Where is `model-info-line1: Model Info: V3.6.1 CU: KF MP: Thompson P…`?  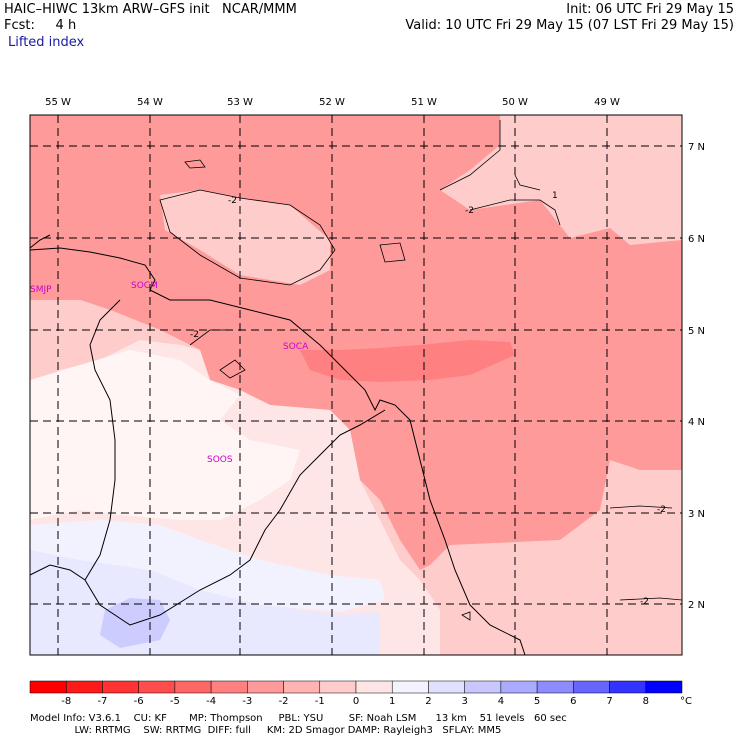 model-info-line1: Model Info: V3.6.1 CU: KF MP: Thompson P… is located at coordinates (298, 718).